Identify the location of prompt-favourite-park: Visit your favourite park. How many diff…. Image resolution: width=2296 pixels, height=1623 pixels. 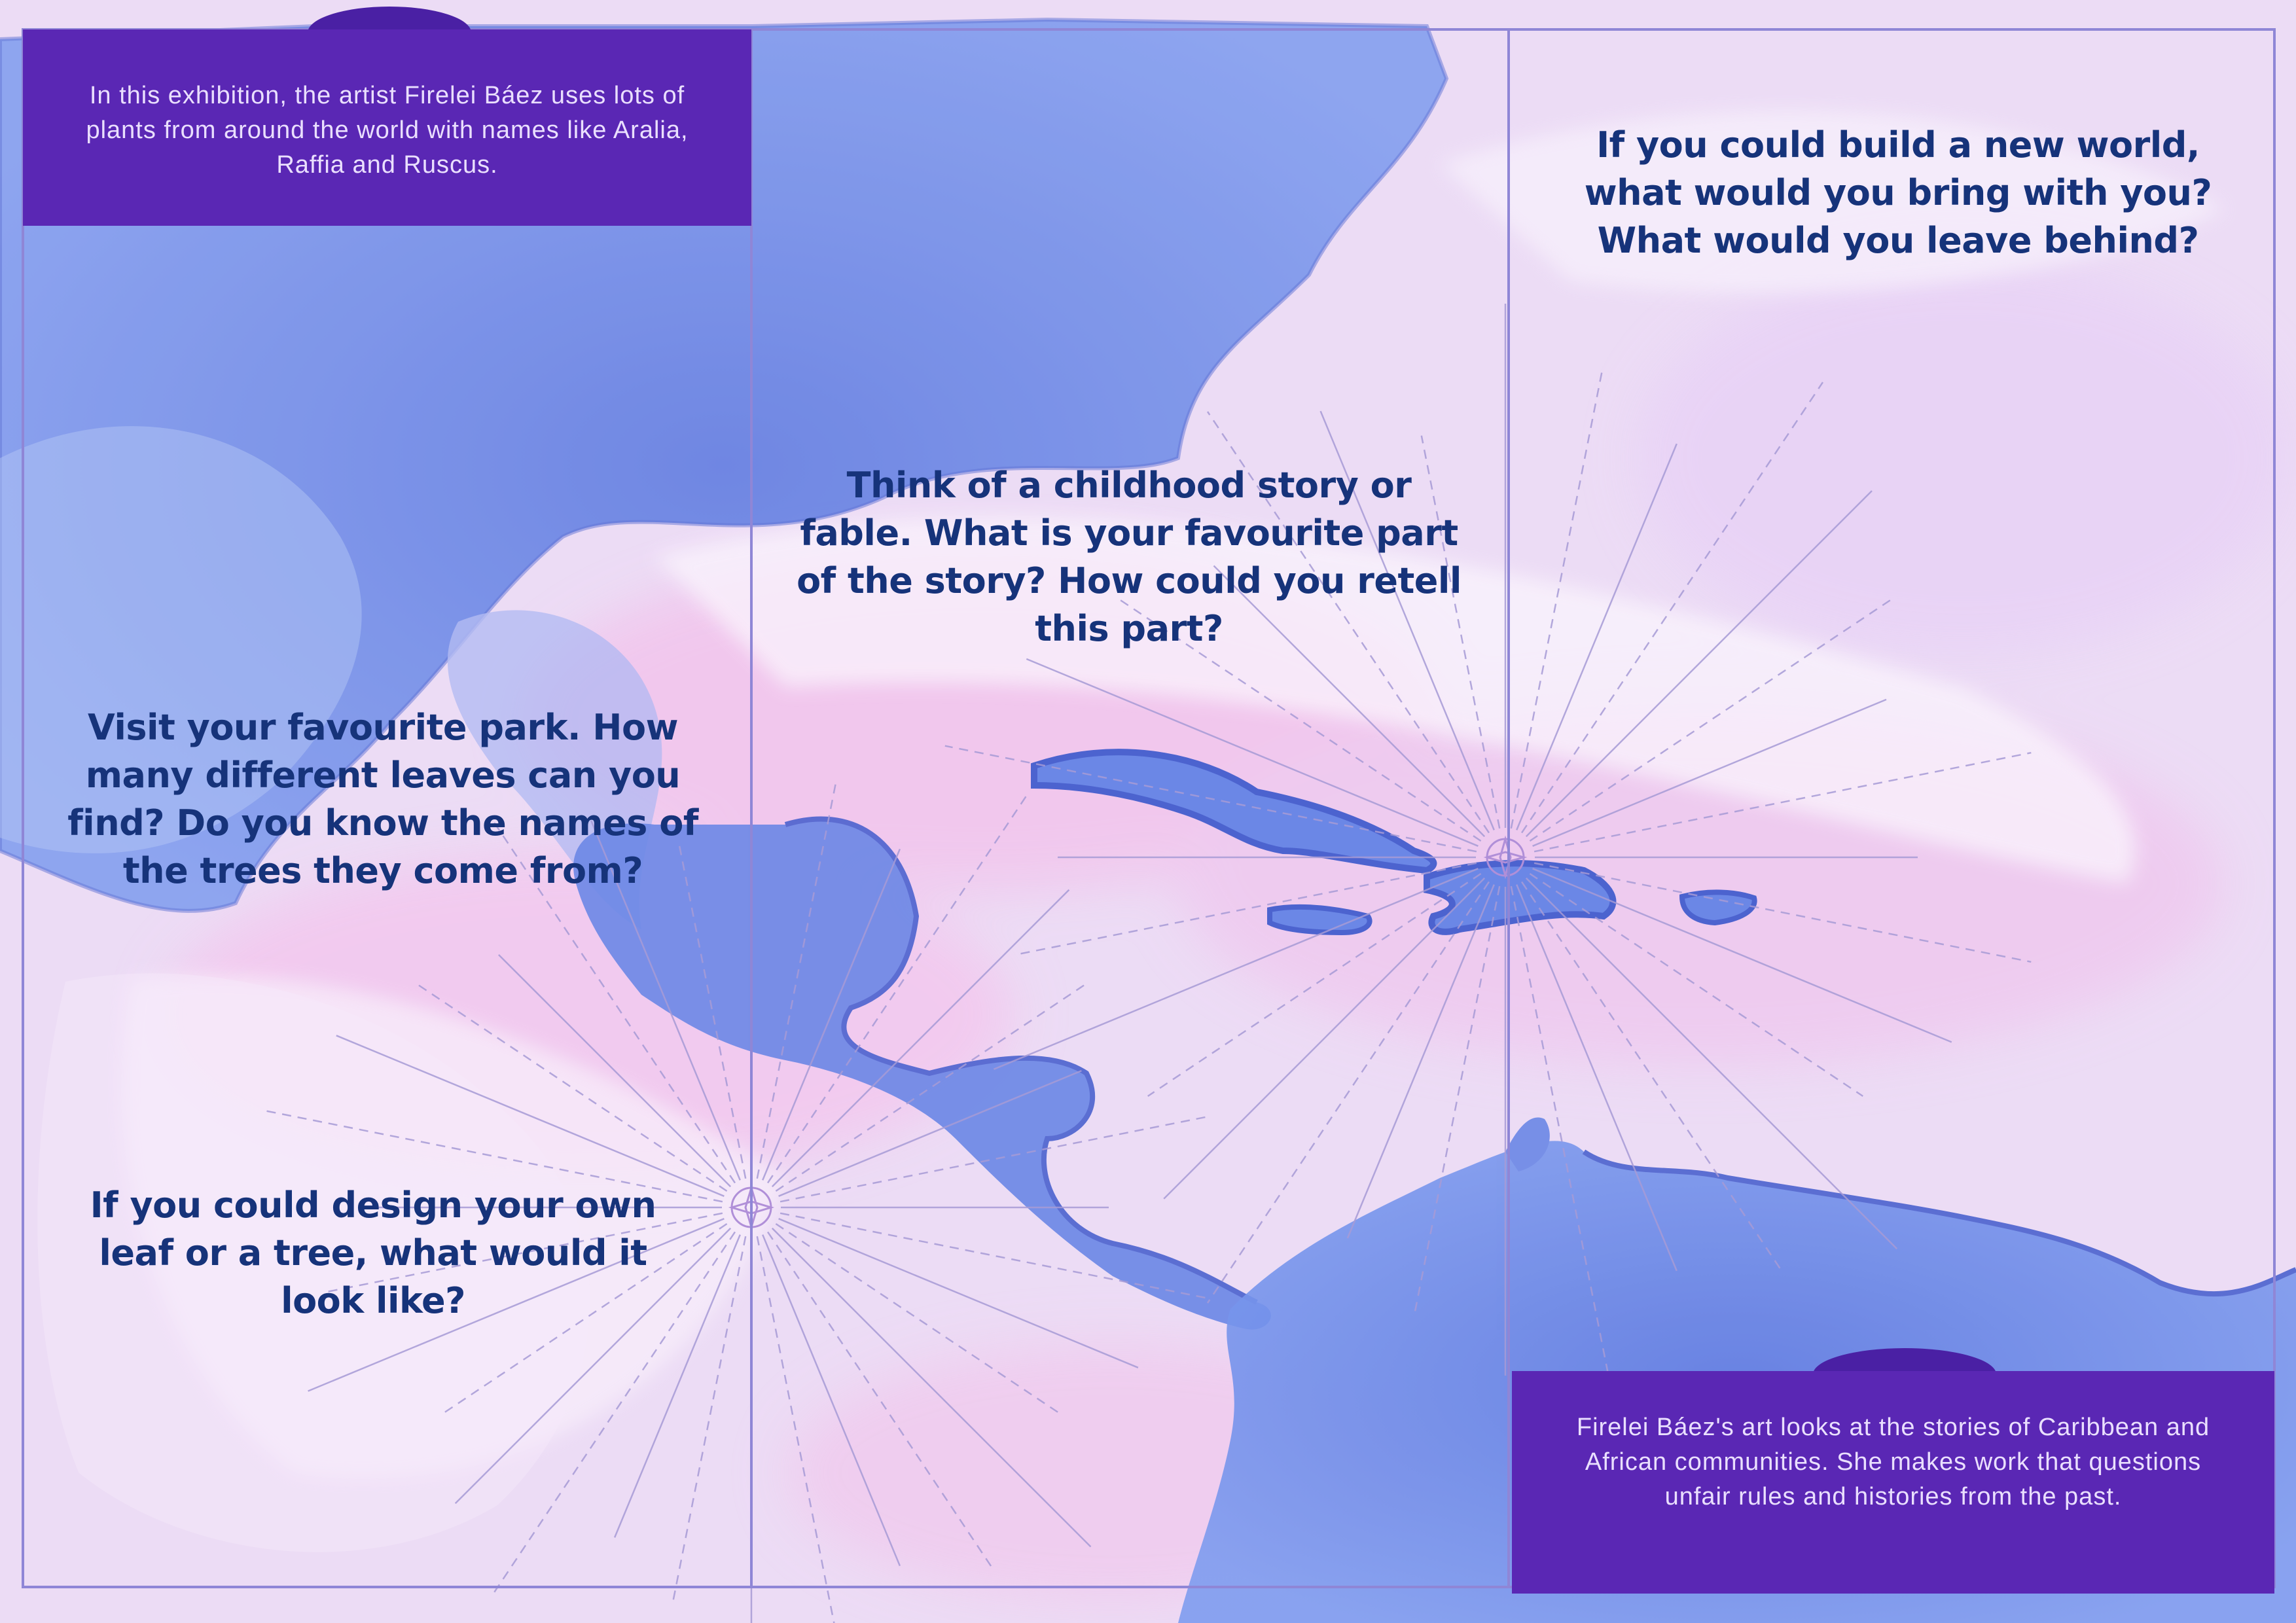
(382, 799).